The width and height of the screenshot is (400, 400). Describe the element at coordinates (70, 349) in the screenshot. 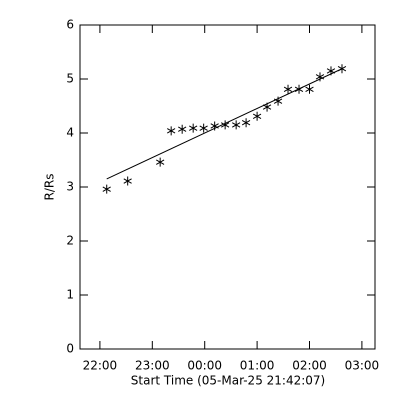

I see `y-tick-label: 0` at that location.